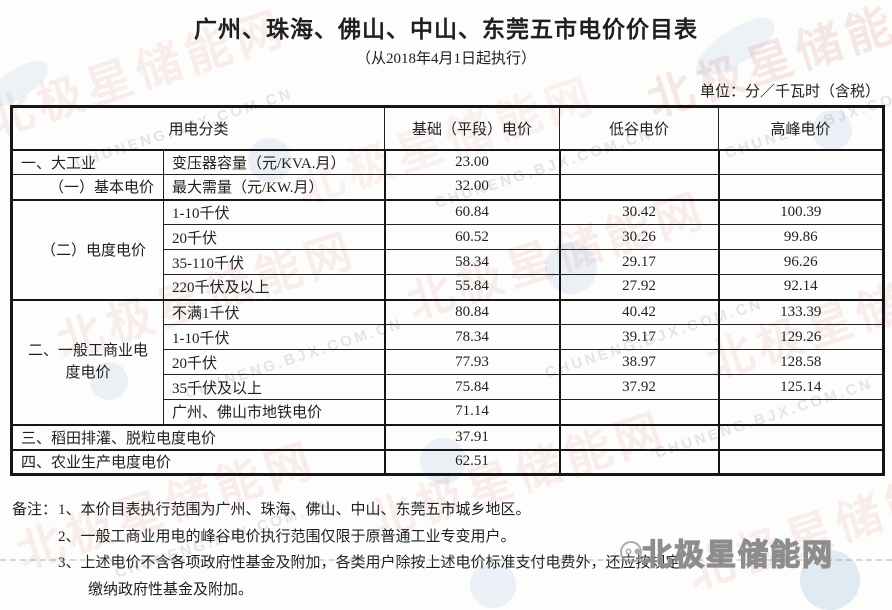 The image size is (892, 610). Describe the element at coordinates (472, 461) in the screenshot. I see `cell-base-price: 62.51` at that location.